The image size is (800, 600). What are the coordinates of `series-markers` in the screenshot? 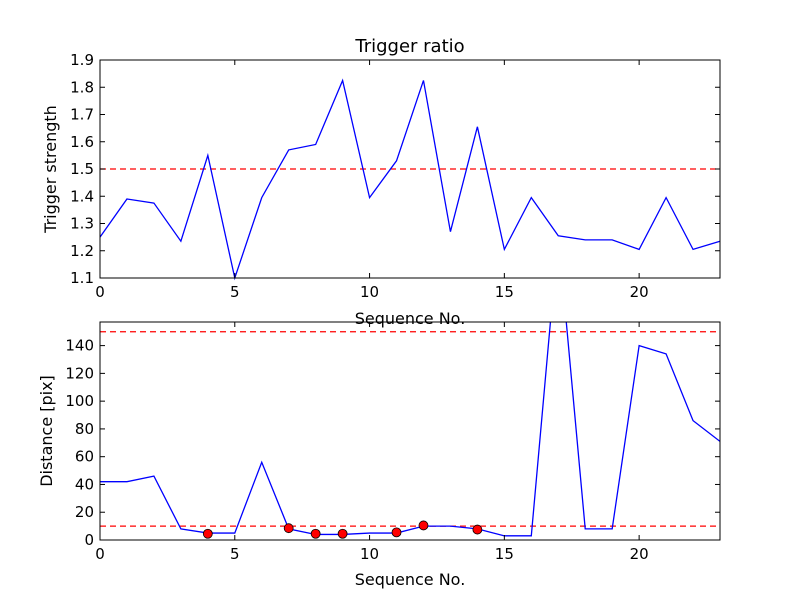 It's located at (342, 529).